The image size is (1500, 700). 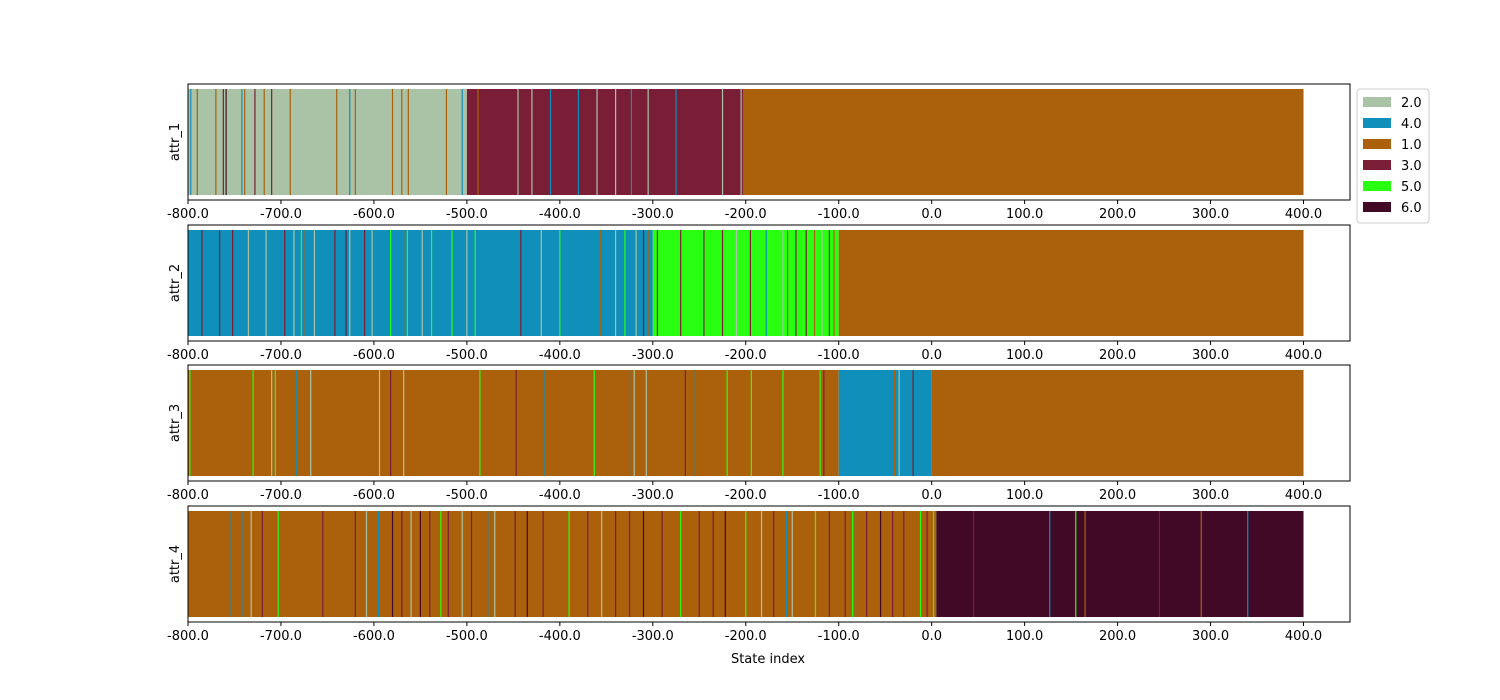 What do you see at coordinates (467, 214) in the screenshot?
I see `x-tick-label: -500.0` at bounding box center [467, 214].